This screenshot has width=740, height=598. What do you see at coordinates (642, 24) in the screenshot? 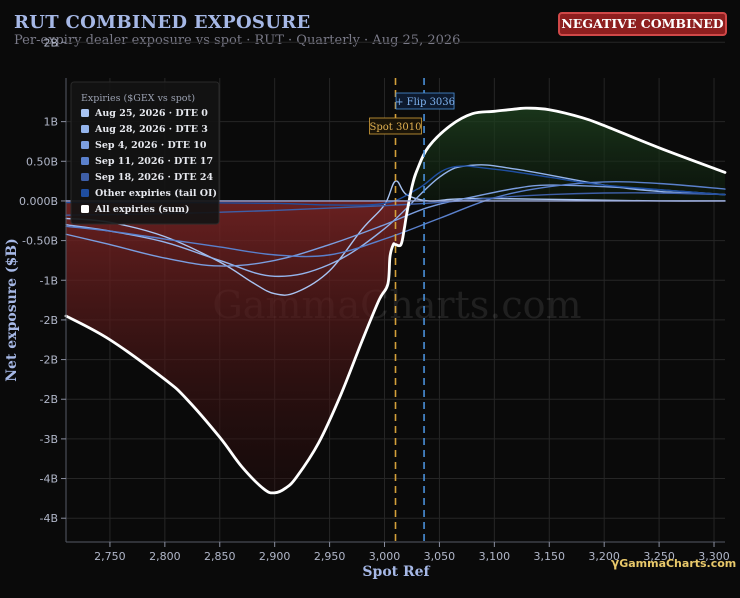
I see `status-badge: NEGATIVE COMBINED` at bounding box center [642, 24].